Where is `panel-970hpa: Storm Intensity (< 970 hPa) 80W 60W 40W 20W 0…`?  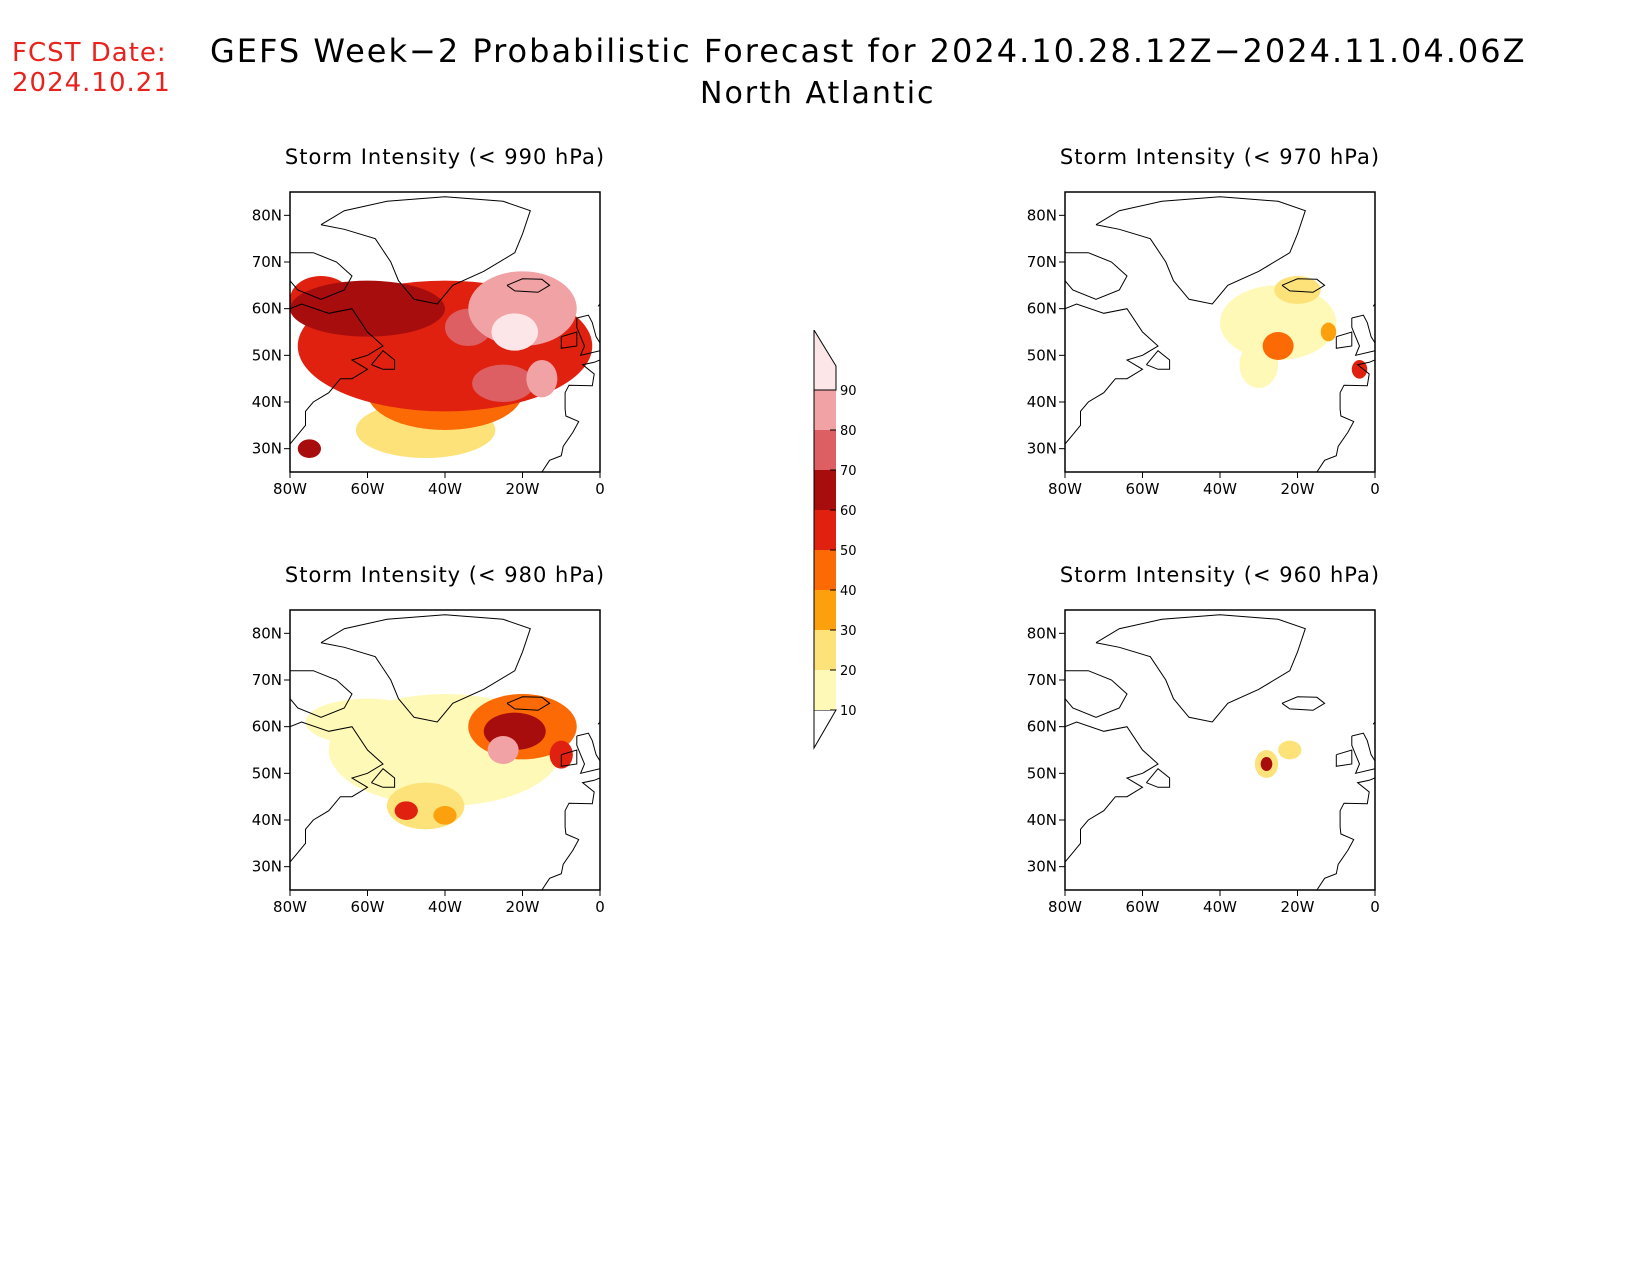 panel-970hpa: Storm Intensity (< 970 hPa) 80W 60W 40W 20W 0… is located at coordinates (1203, 321).